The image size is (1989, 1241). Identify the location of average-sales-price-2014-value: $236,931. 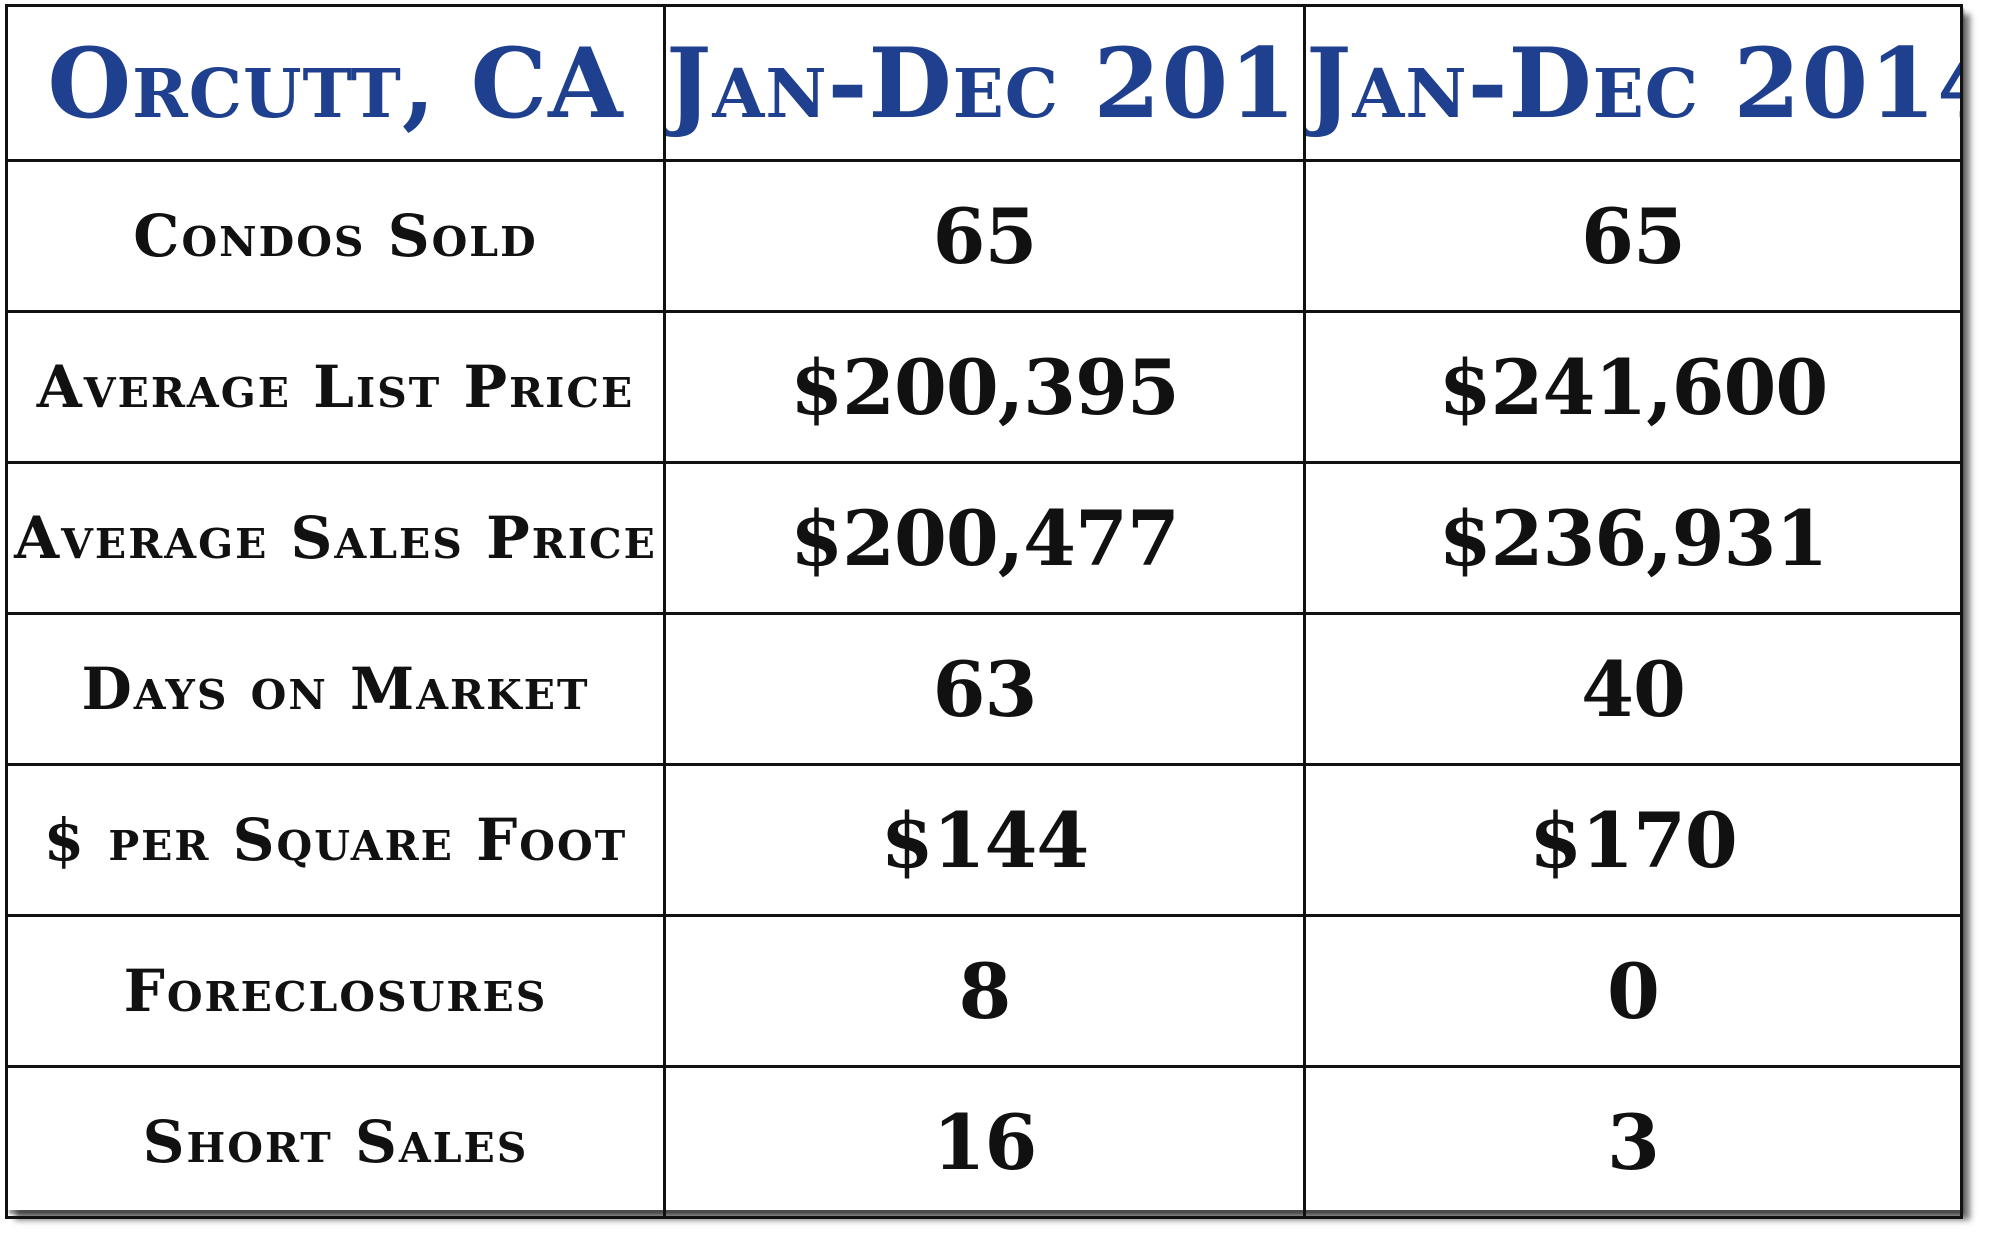
(1633, 538).